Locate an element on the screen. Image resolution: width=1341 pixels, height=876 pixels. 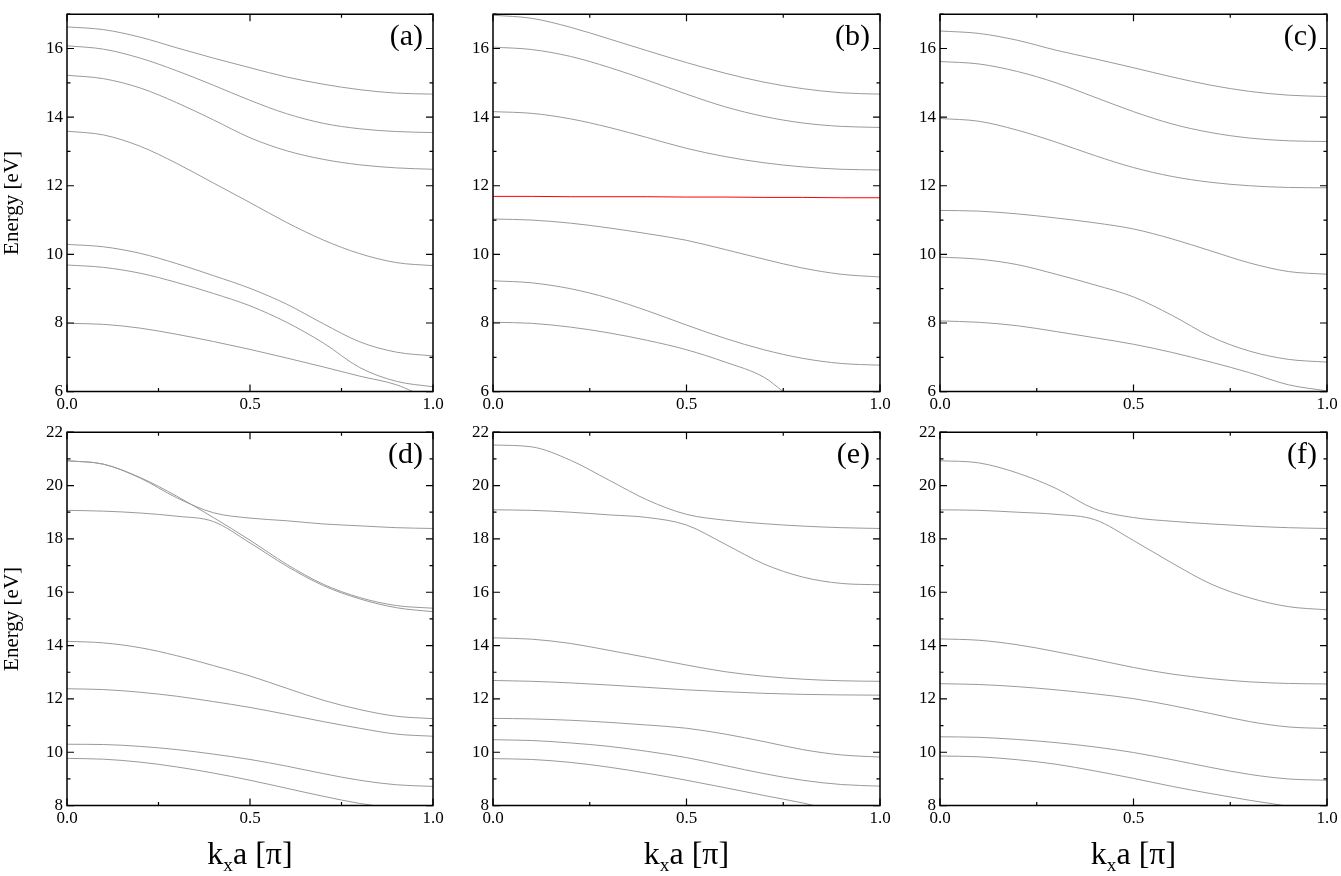
annotation: (a) is located at coordinates (406, 35).